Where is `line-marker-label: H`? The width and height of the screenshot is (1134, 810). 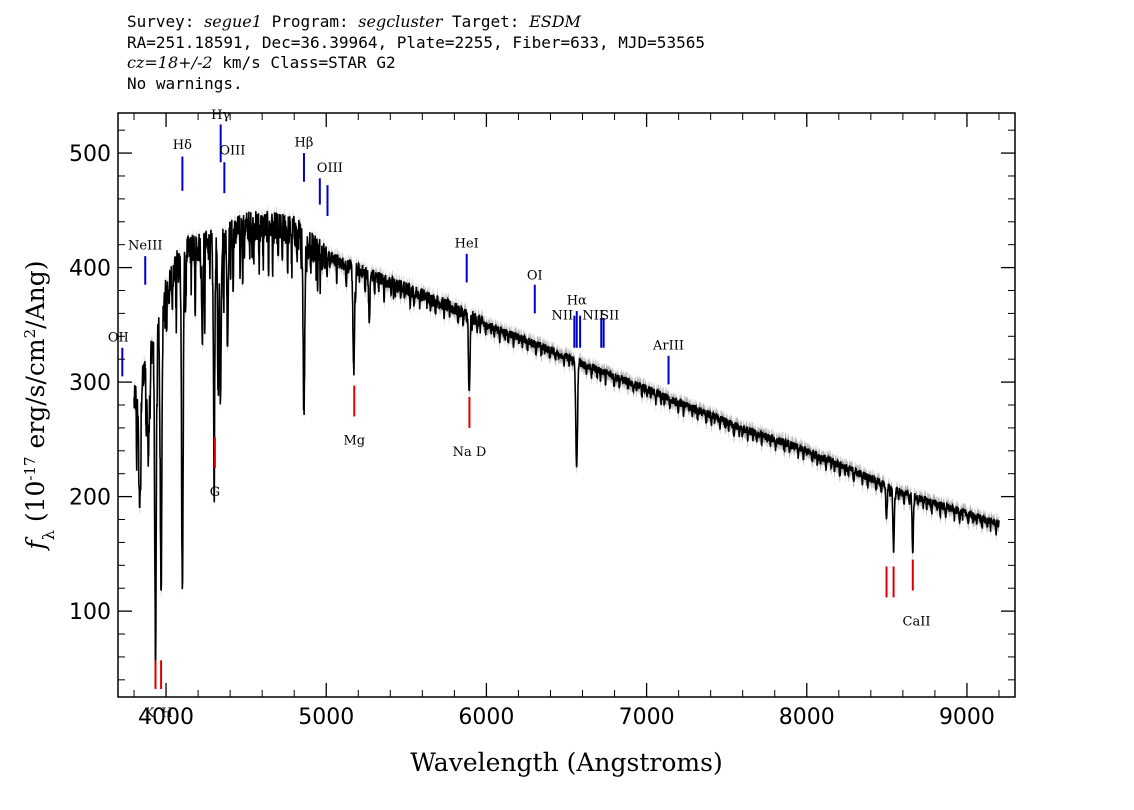
line-marker-label: H is located at coordinates (166, 713).